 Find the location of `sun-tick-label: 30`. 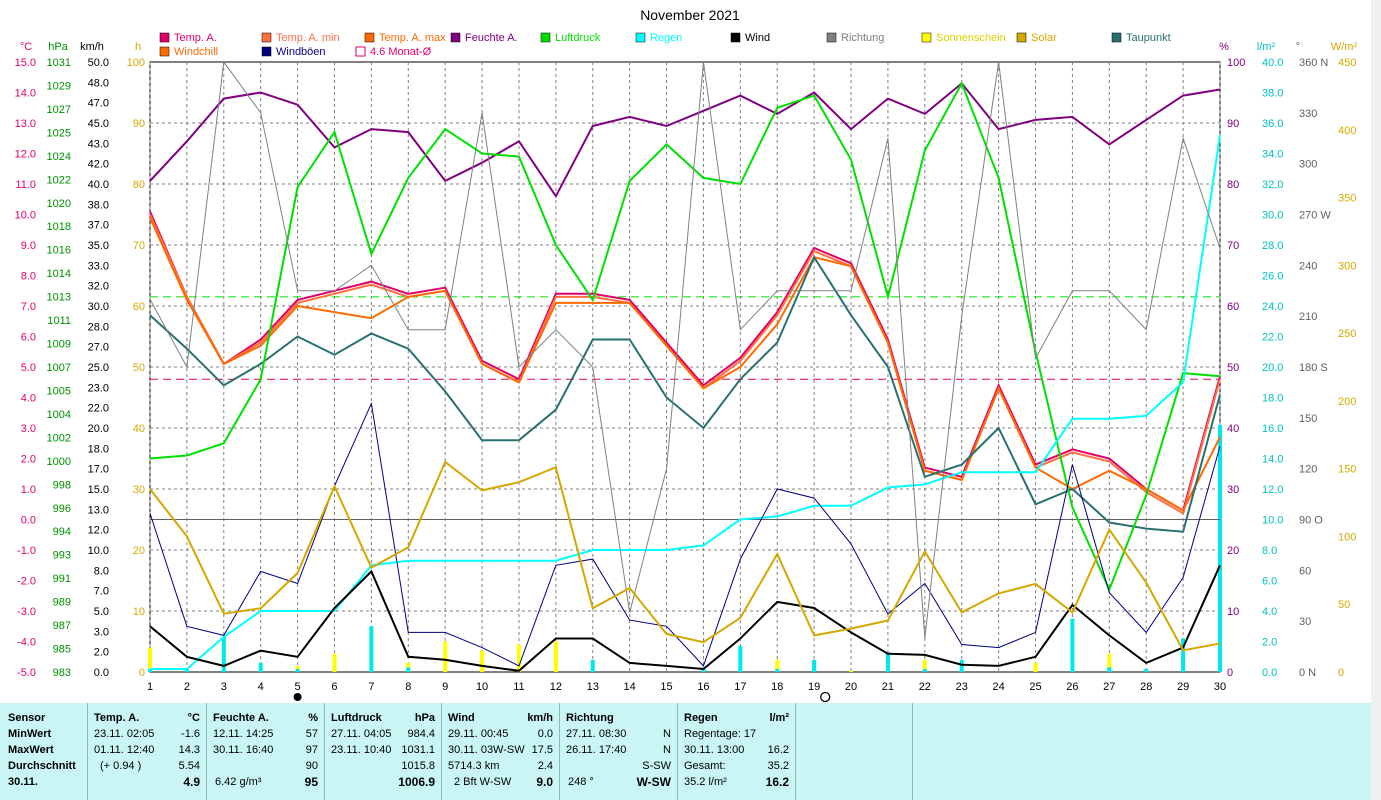

sun-tick-label: 30 is located at coordinates (139, 490).